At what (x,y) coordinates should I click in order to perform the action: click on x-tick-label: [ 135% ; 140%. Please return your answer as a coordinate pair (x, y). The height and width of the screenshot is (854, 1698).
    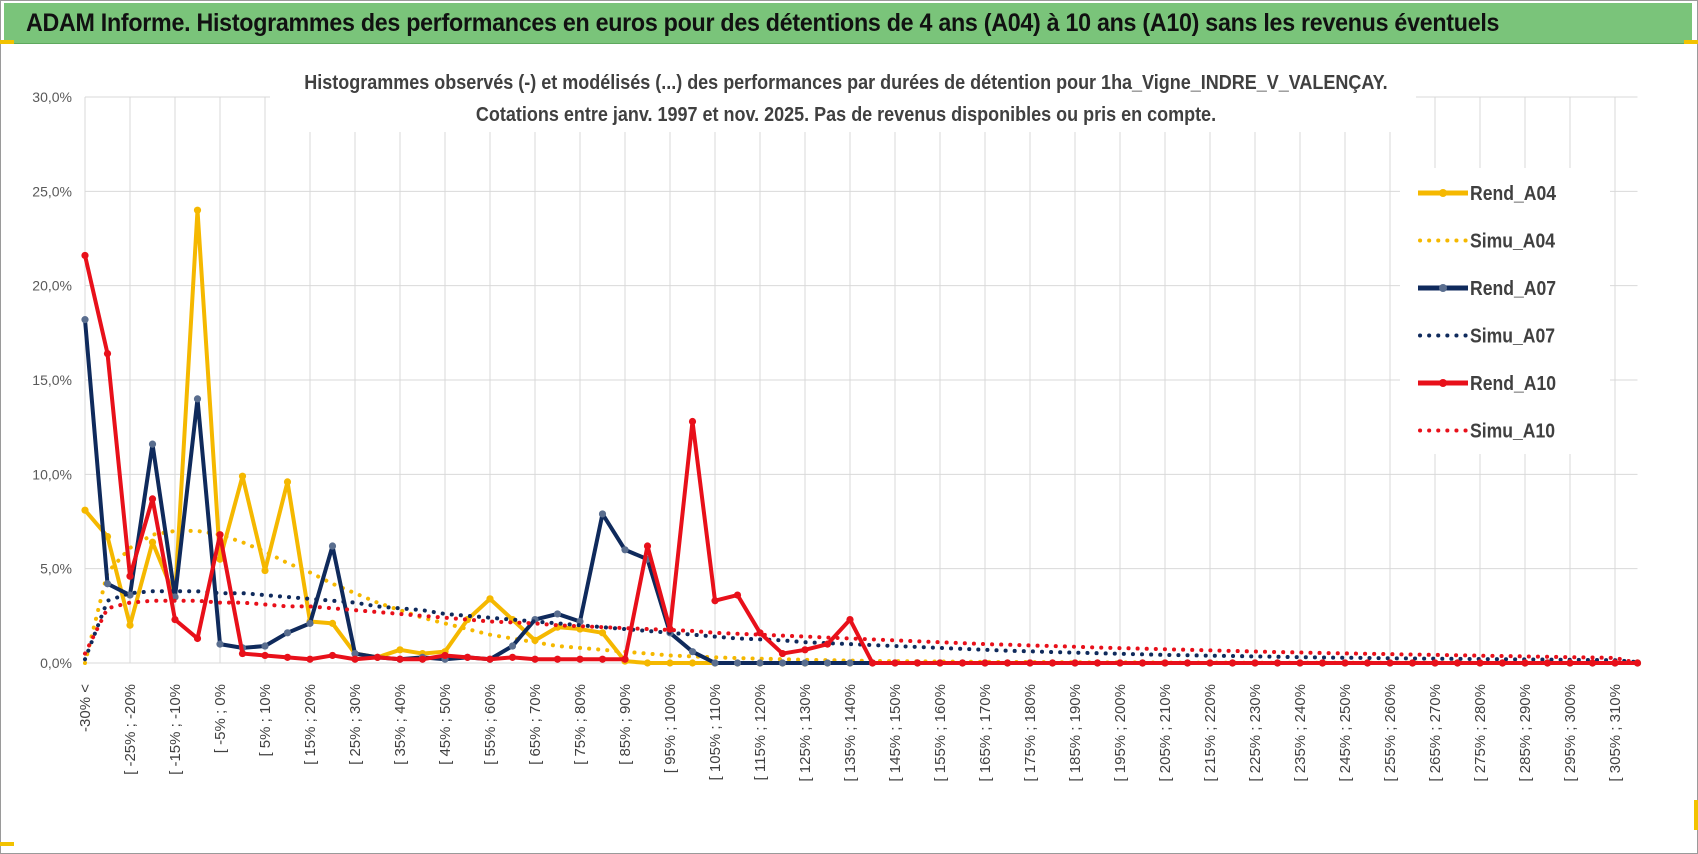
    Looking at the image, I should click on (850, 733).